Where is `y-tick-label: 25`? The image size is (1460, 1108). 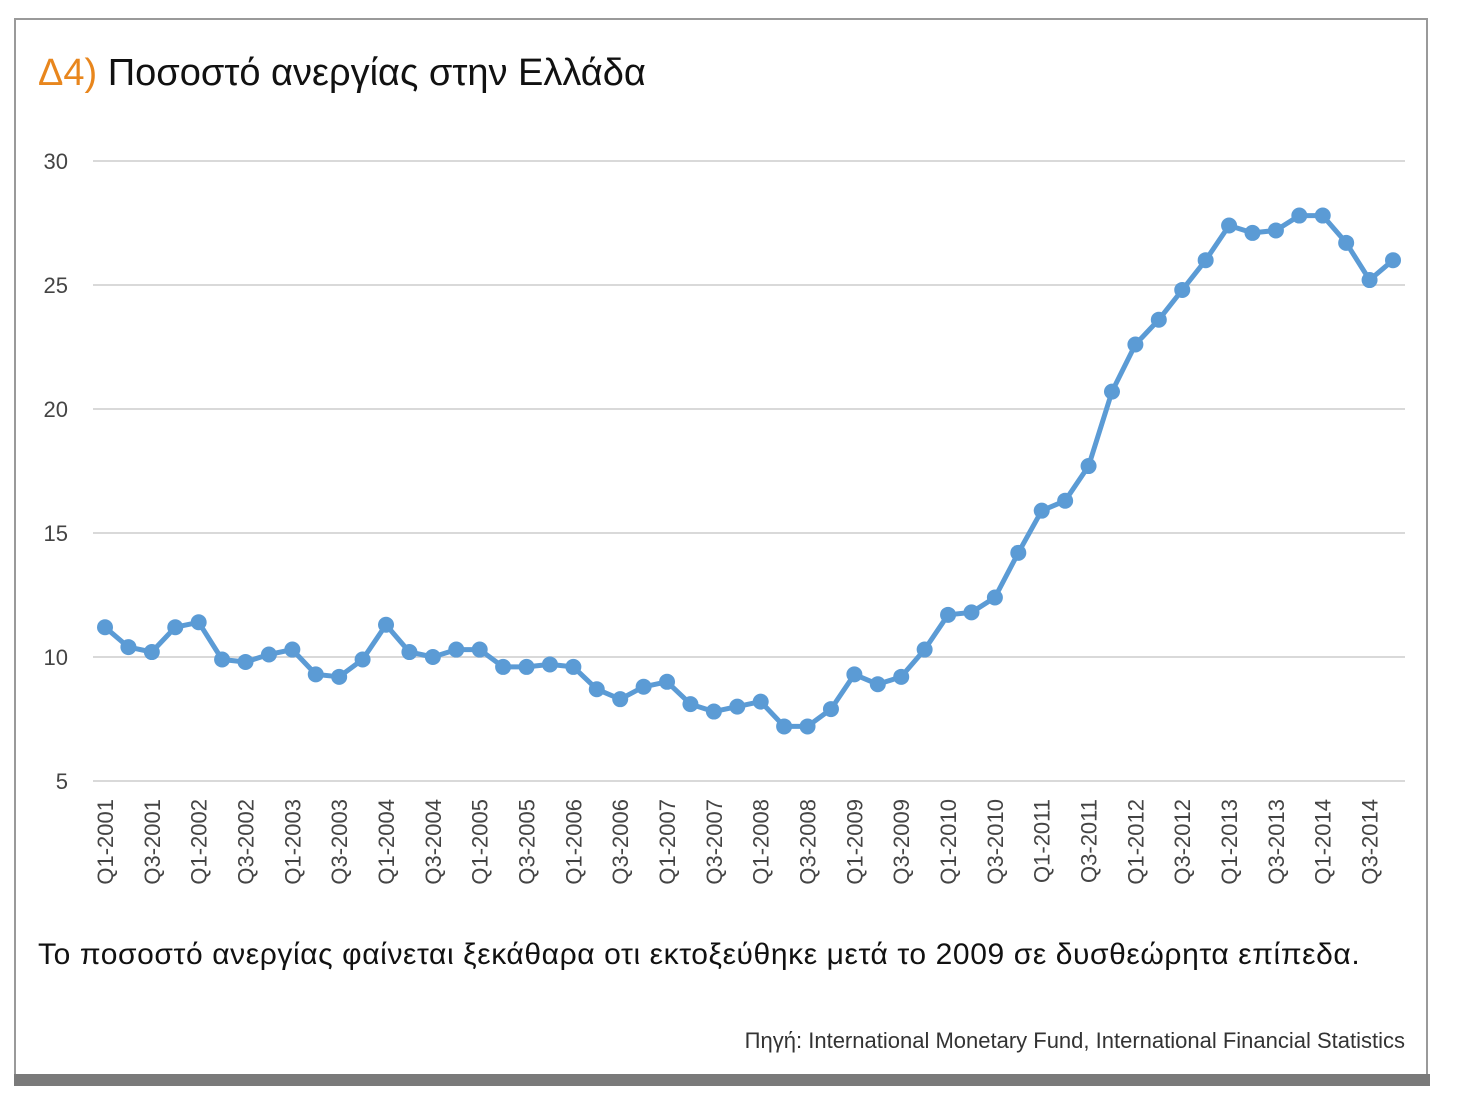 y-tick-label: 25 is located at coordinates (56, 285).